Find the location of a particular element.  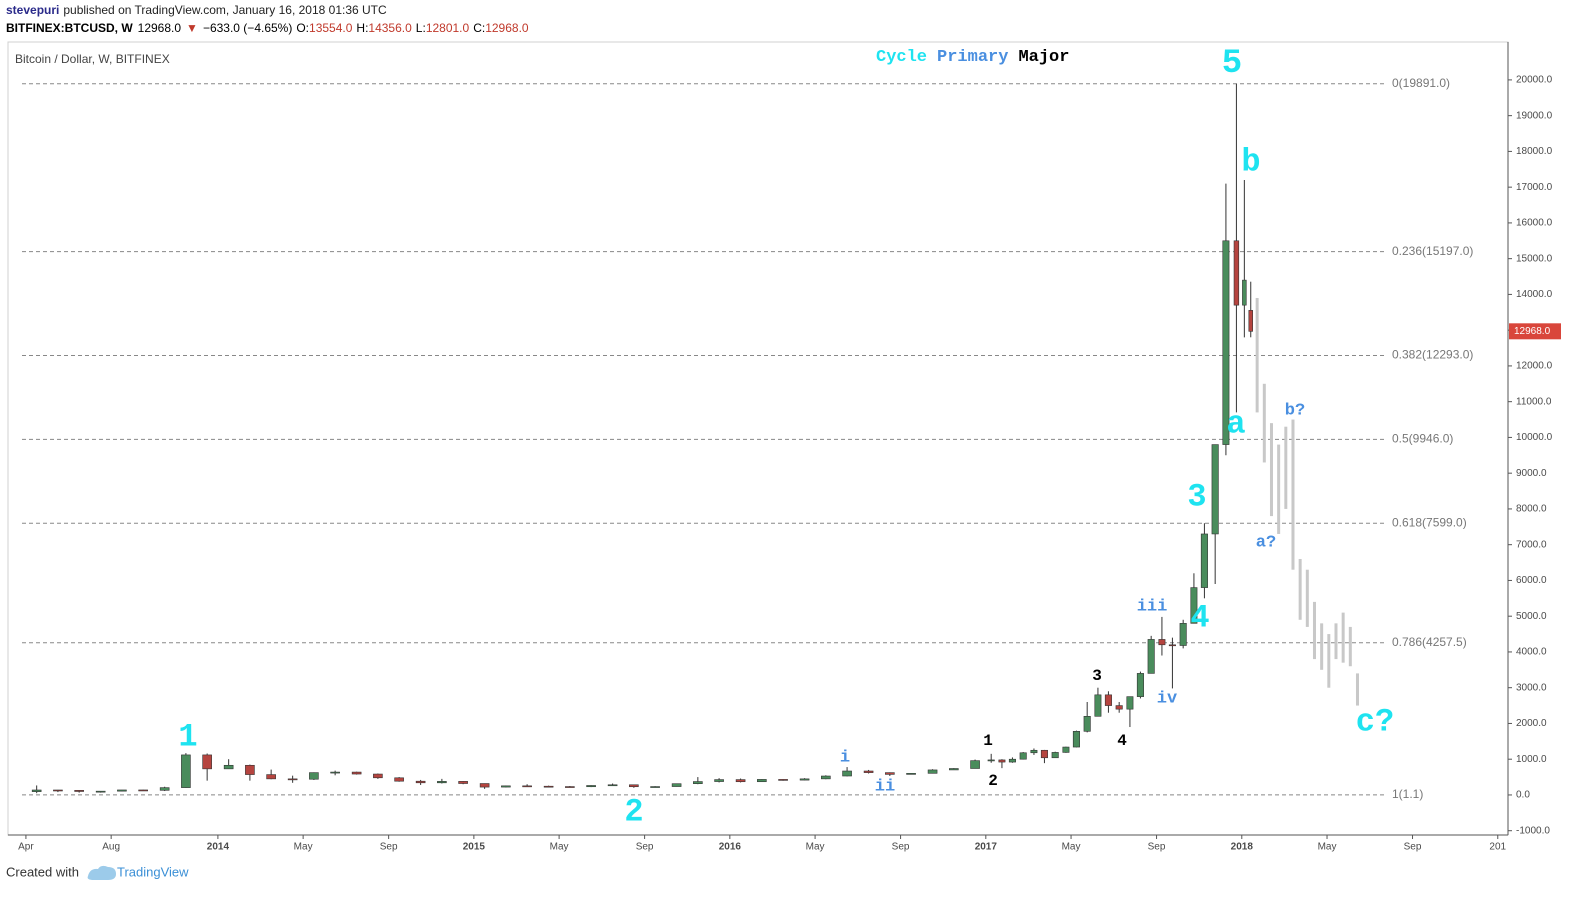

y-tick-label: 5000.0 is located at coordinates (1531, 616).